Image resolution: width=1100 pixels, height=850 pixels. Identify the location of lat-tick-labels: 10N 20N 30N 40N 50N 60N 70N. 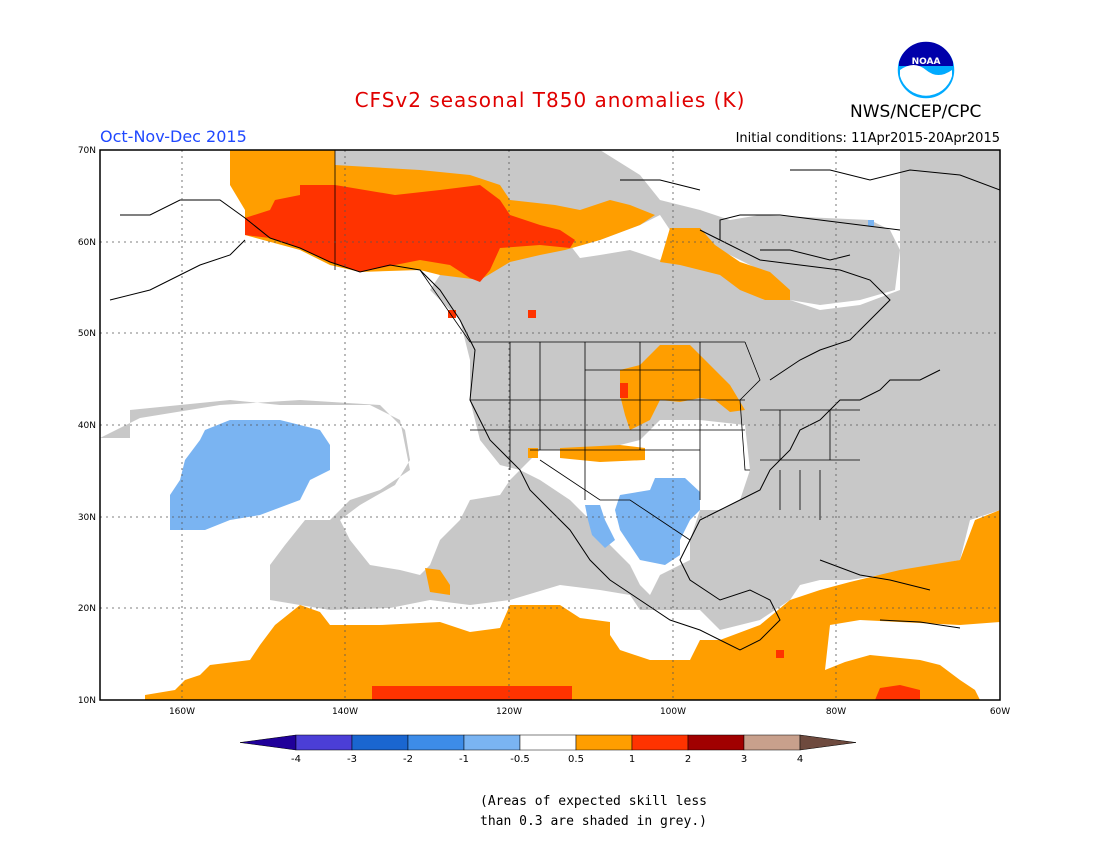
(87, 426).